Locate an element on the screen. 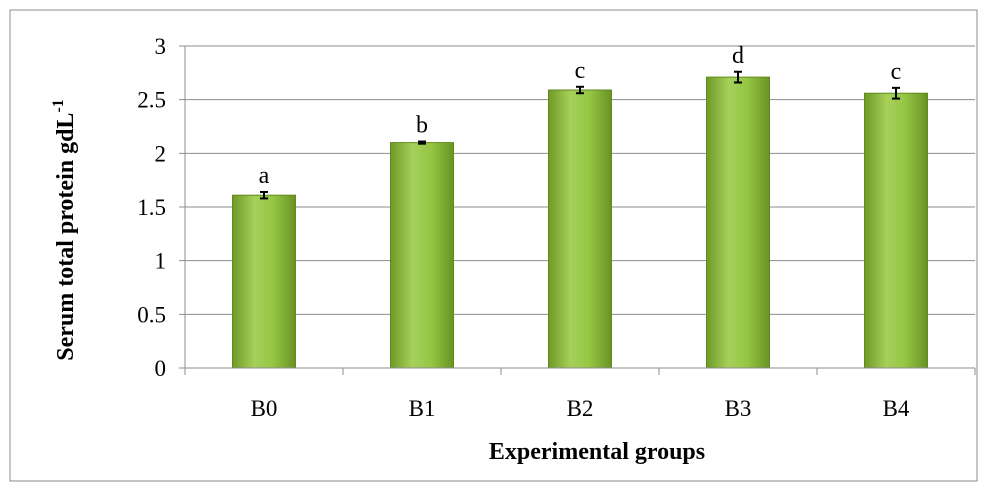  y-tick-labels: 0 0.5 1 1.5 2 2.5 3 is located at coordinates (151, 207).